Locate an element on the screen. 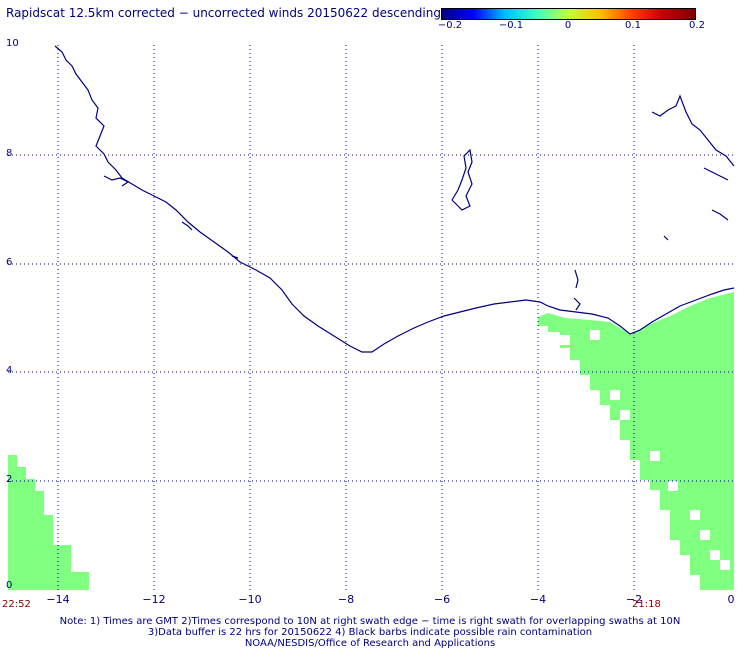  y-tick-label: 6 is located at coordinates (9, 262).